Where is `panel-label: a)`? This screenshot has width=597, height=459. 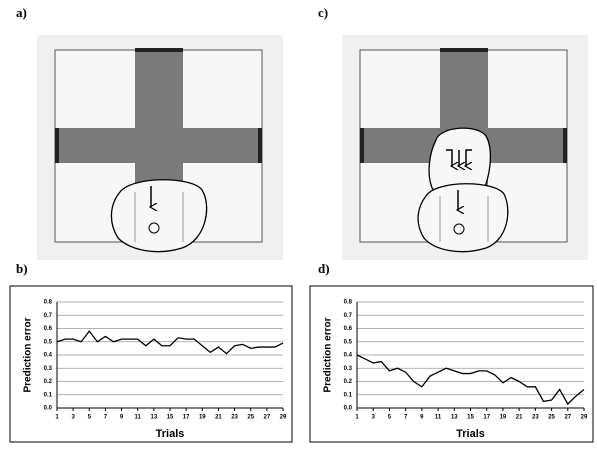 panel-label: a) is located at coordinates (21, 12).